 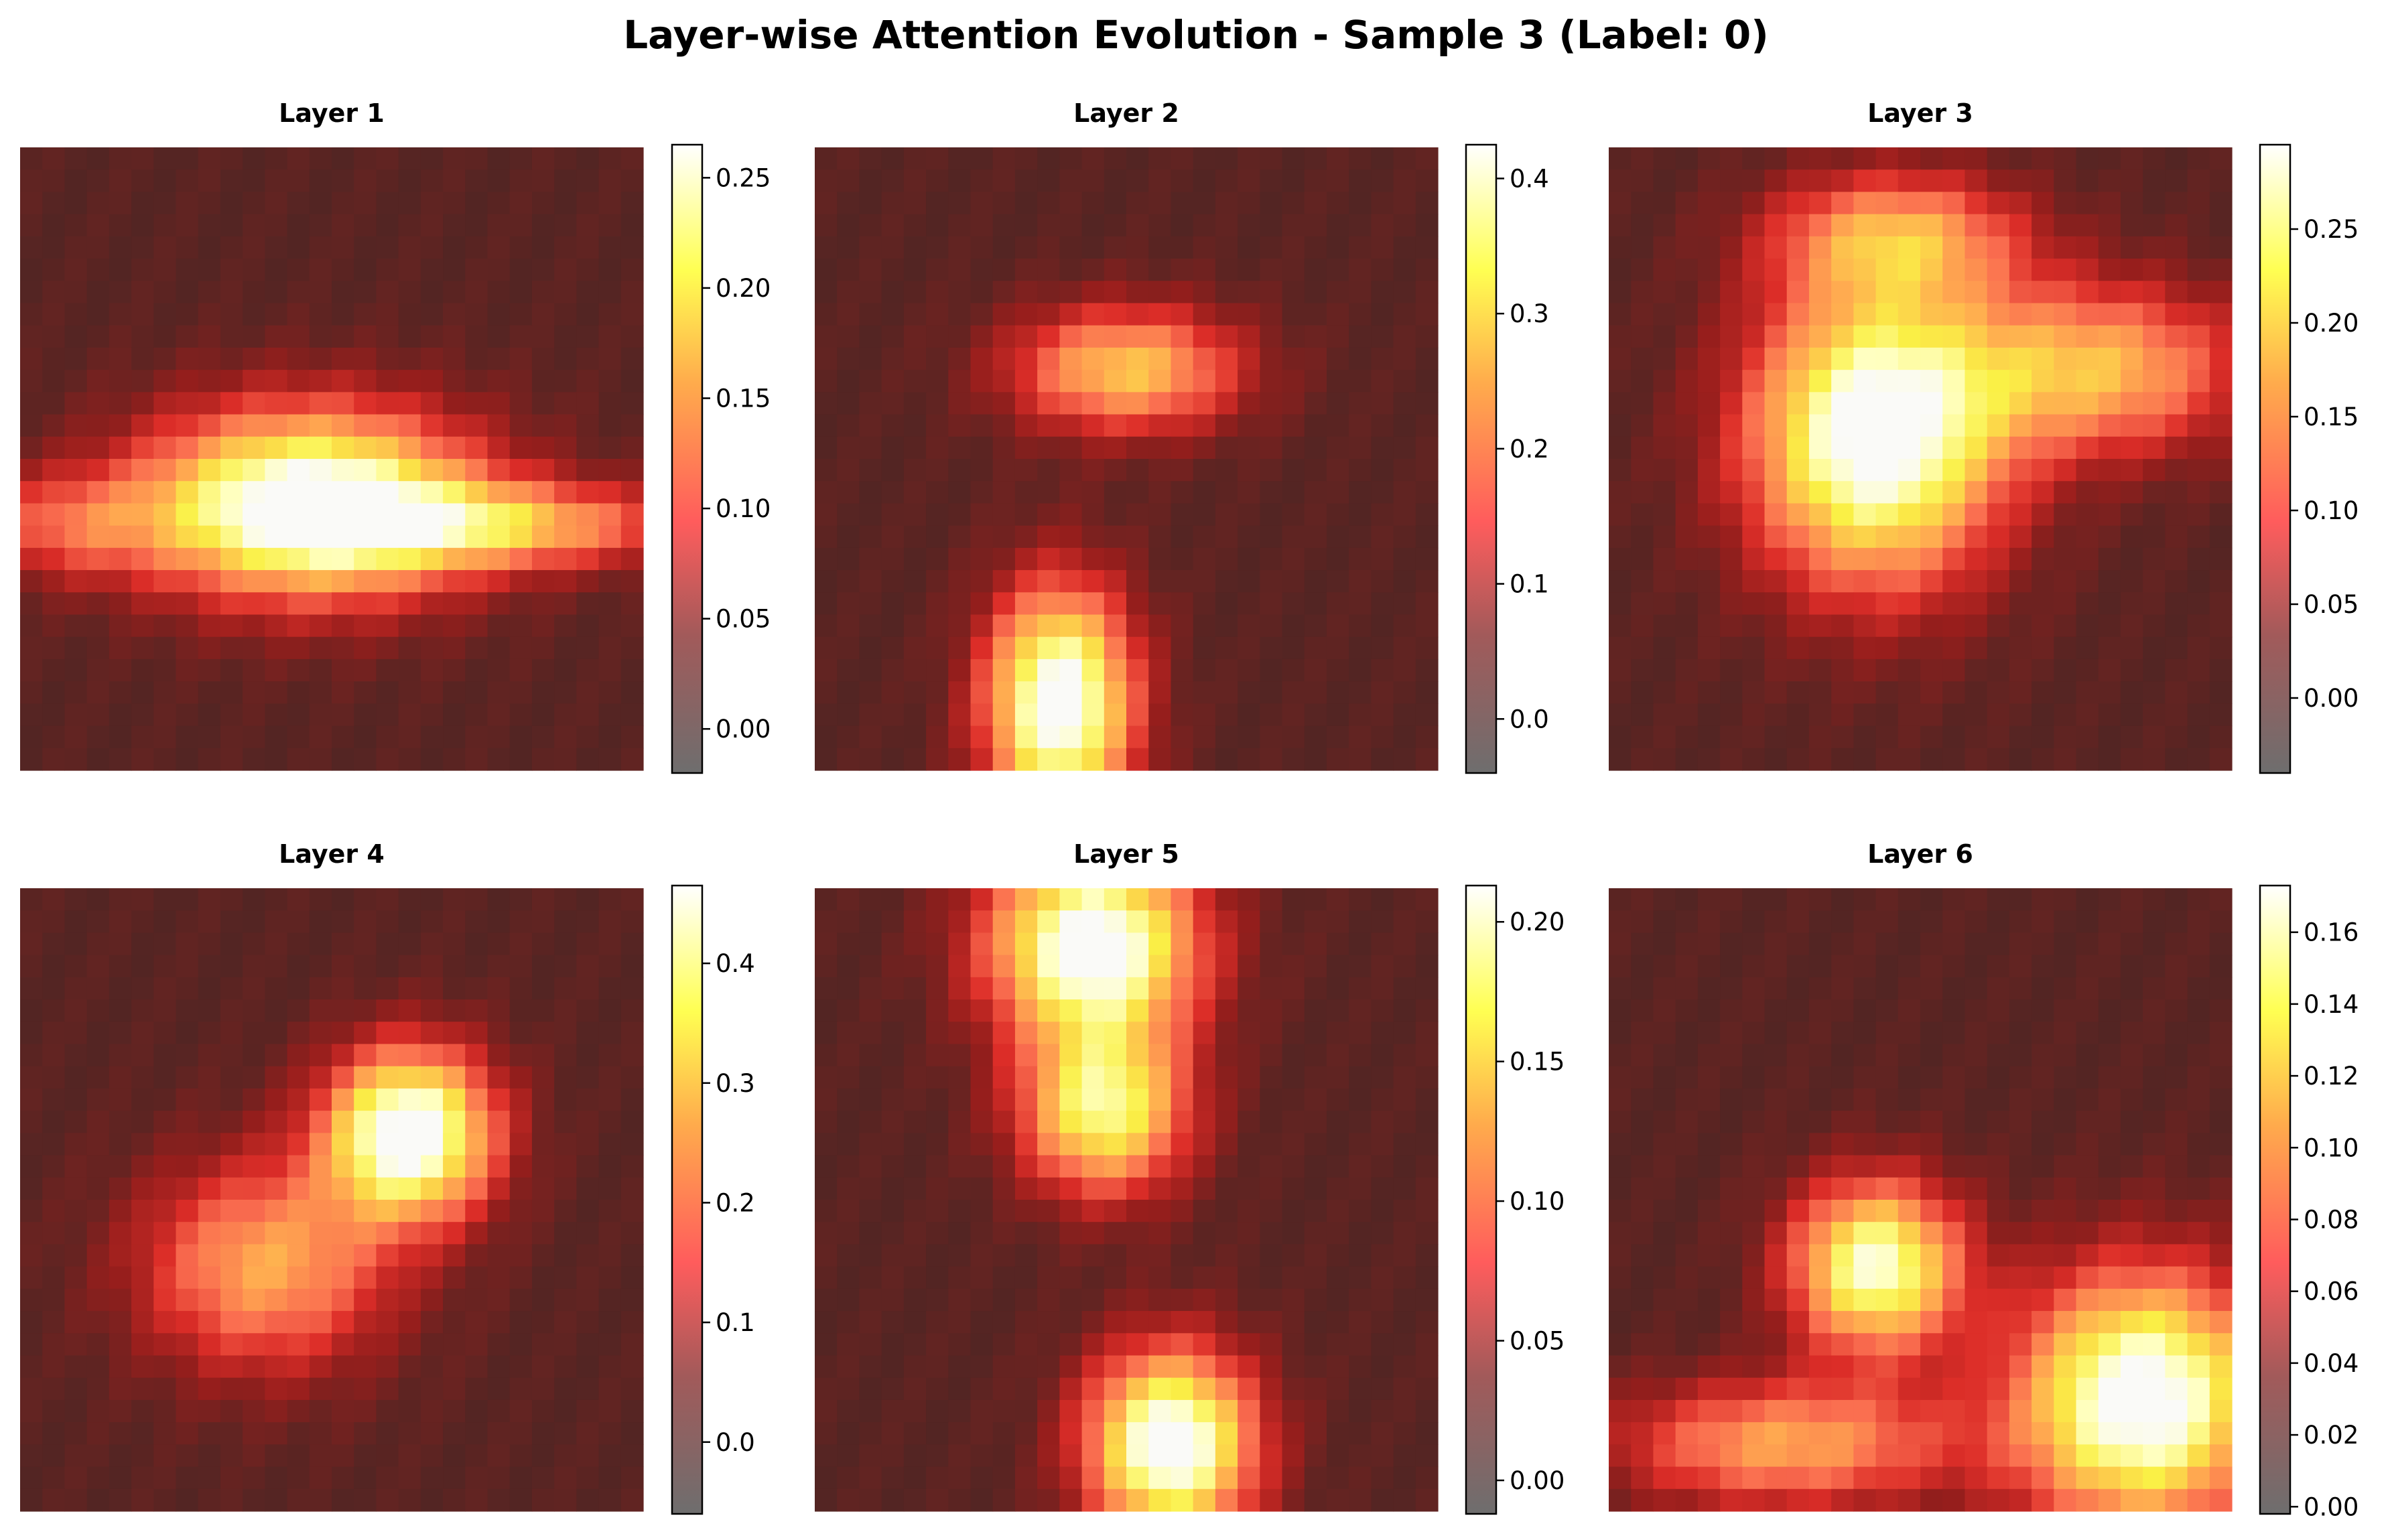 I want to click on heatmap-cells, so click(x=332, y=459).